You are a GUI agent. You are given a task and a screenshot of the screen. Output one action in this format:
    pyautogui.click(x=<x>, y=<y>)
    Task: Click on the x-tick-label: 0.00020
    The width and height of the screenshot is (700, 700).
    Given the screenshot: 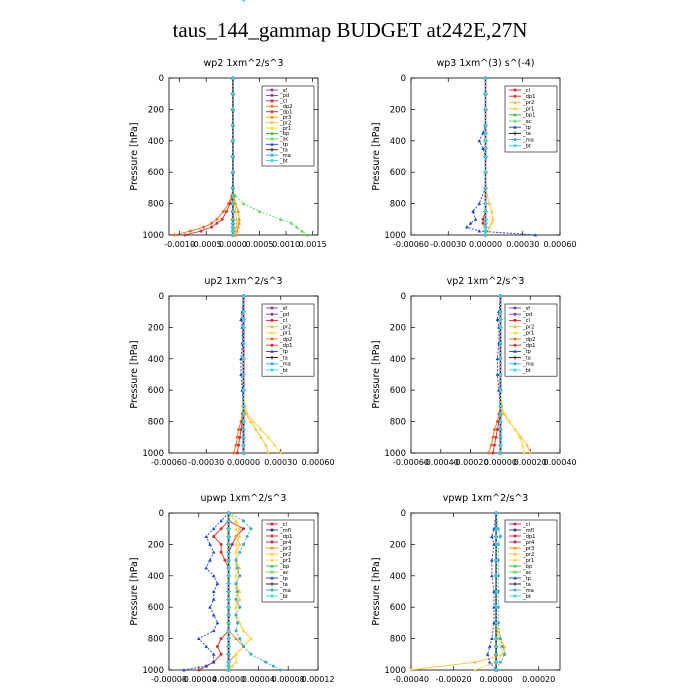 What is the action you would take?
    pyautogui.click(x=530, y=462)
    